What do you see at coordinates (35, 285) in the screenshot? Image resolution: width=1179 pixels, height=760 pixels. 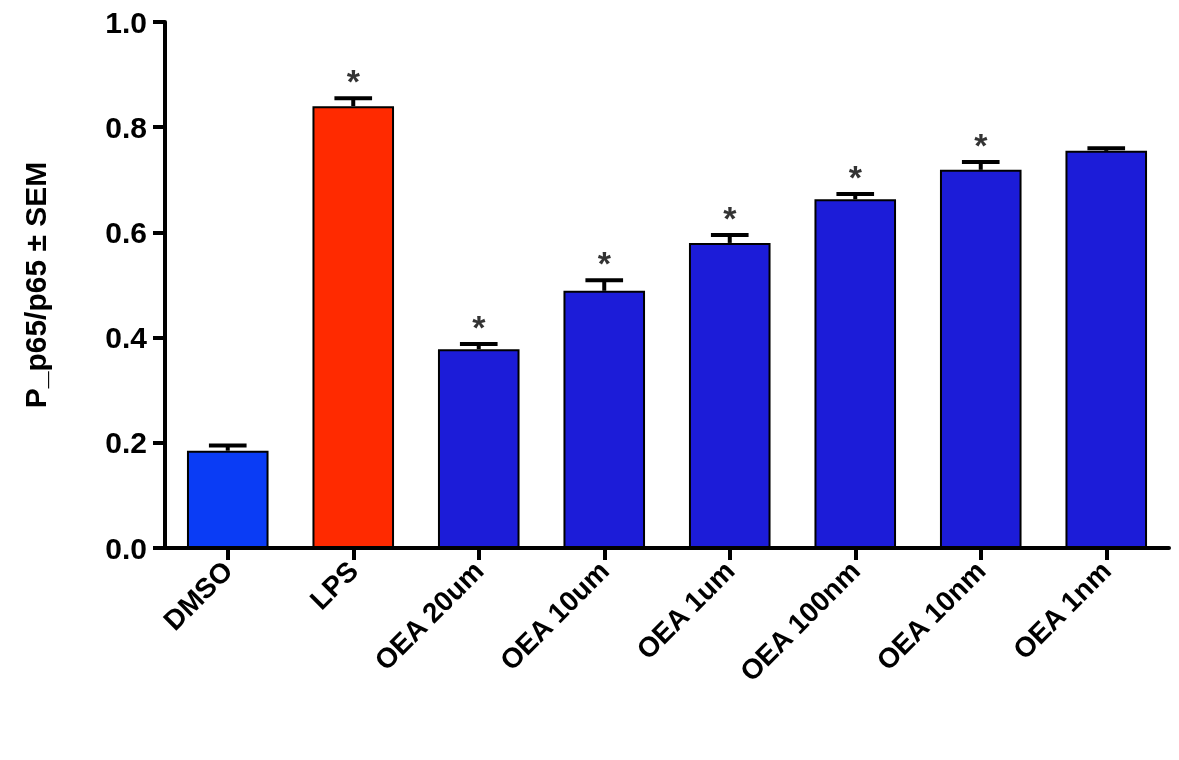 I see `y-axis-title: P_p65/p65 ± SEM` at bounding box center [35, 285].